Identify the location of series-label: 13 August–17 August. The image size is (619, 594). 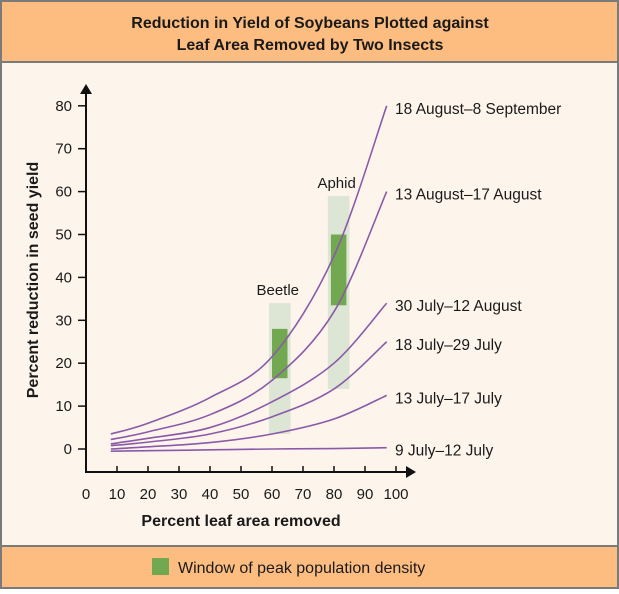
(468, 195).